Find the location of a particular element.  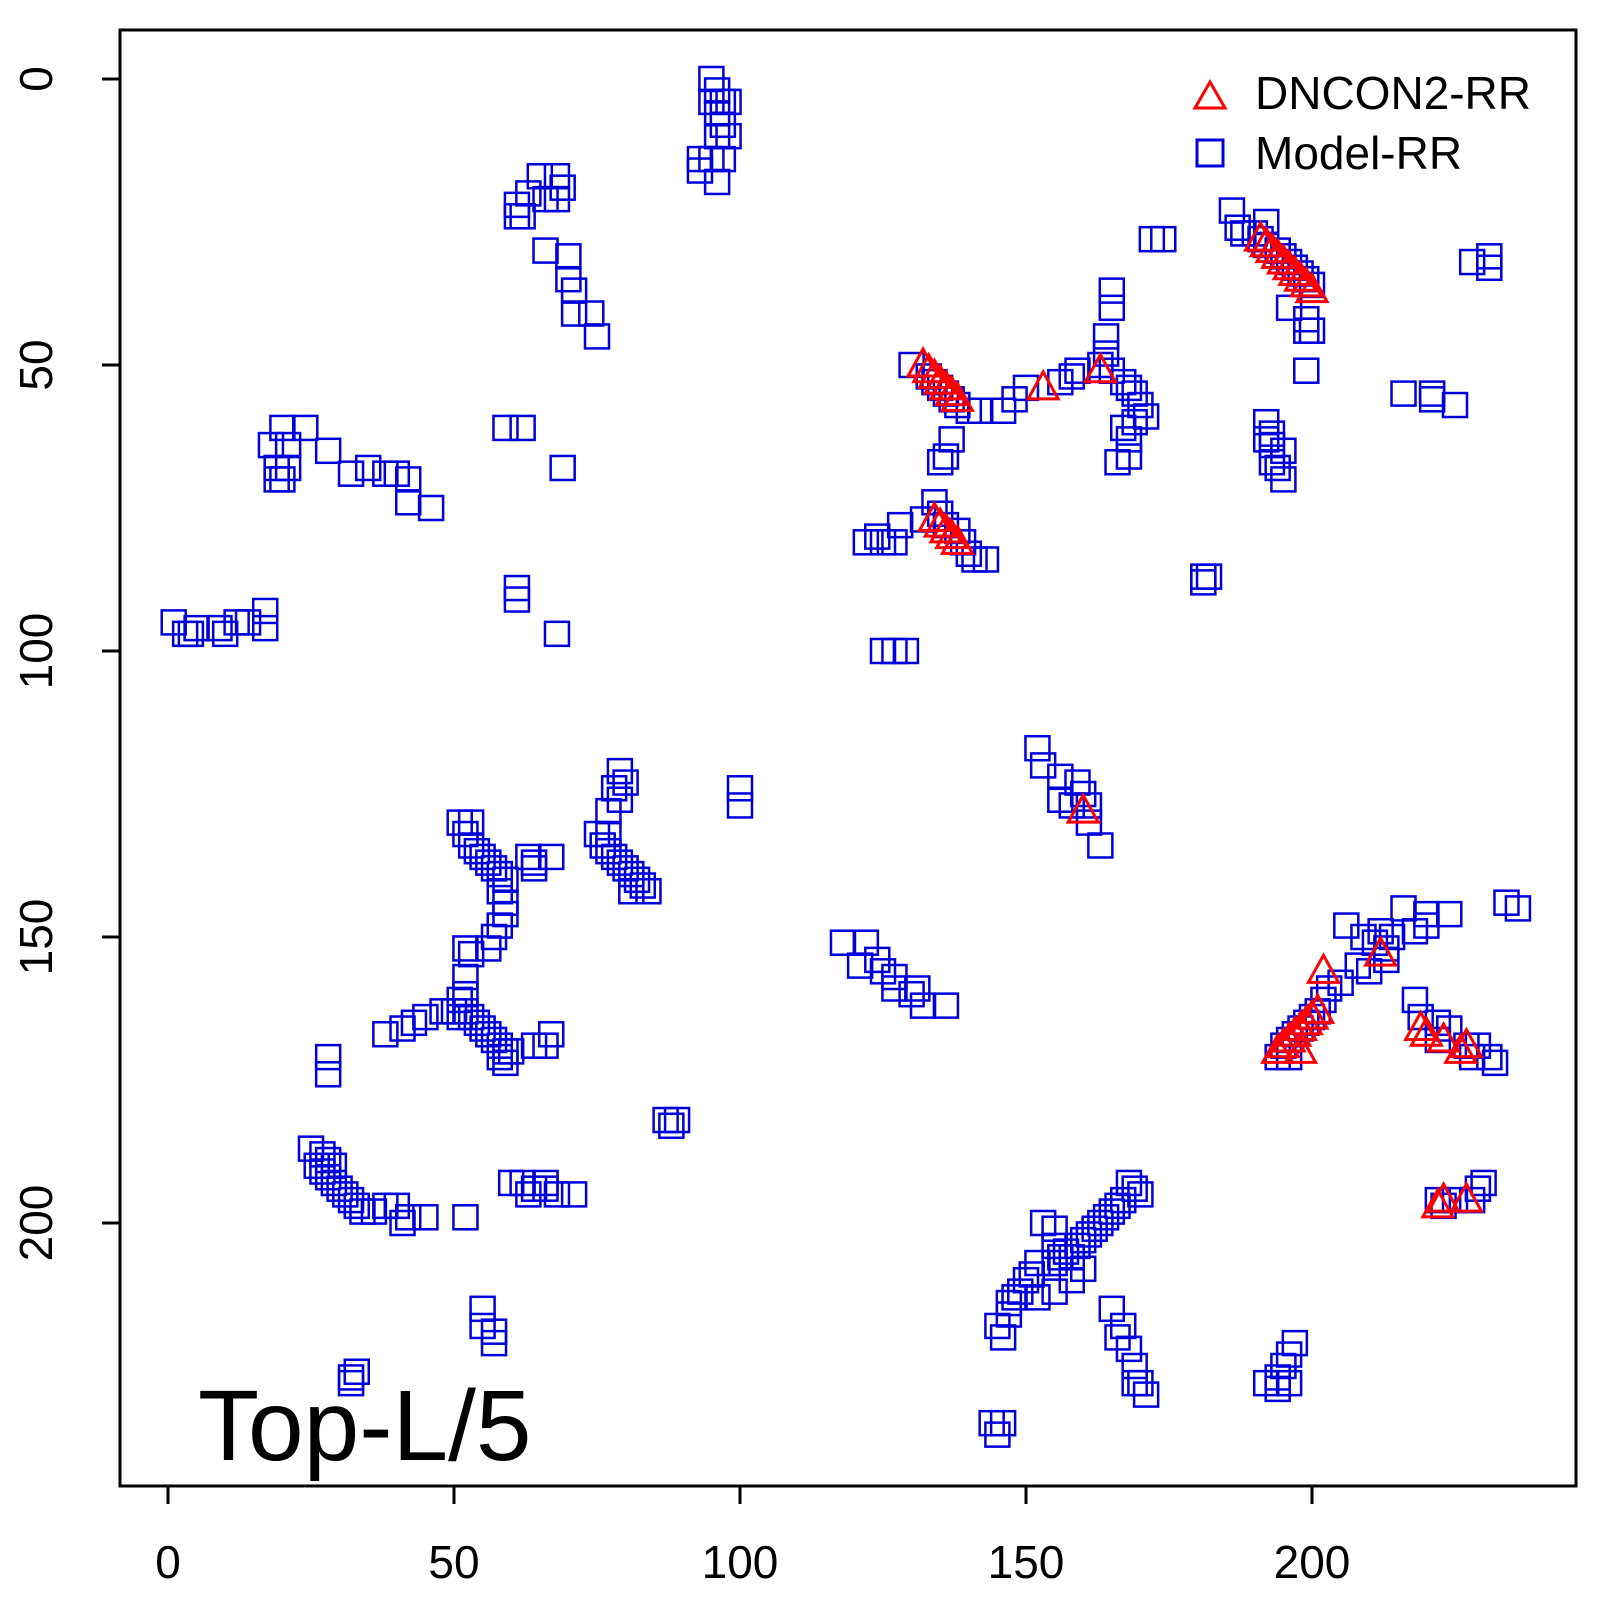

y-tick-label: 50 is located at coordinates (36, 364).